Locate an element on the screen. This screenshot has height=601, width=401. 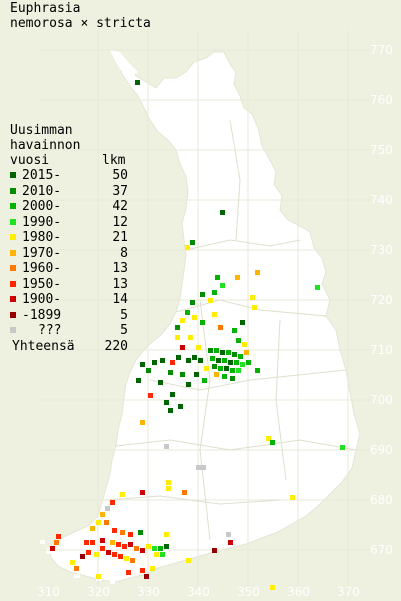
legend-row: 1900- 14 is located at coordinates (69, 300).